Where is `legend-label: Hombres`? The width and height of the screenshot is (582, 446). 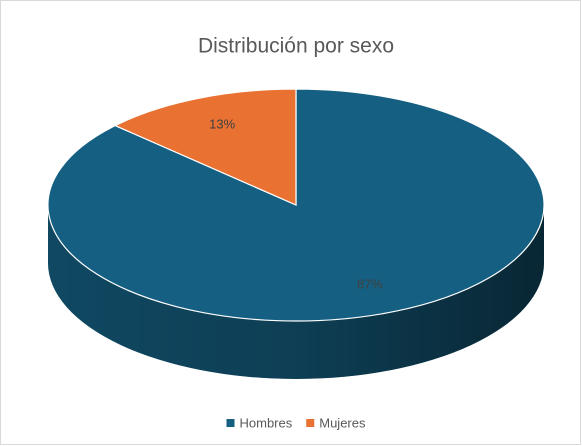
legend-label: Hombres is located at coordinates (266, 422).